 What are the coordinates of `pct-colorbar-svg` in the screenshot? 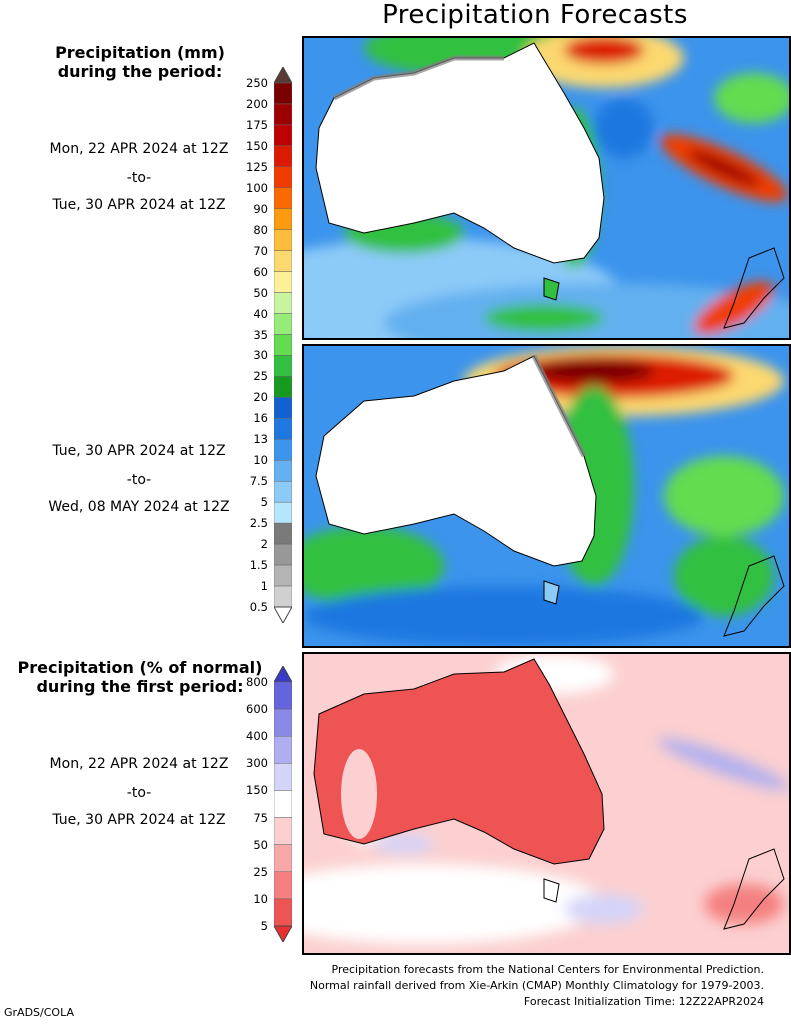 It's located at (283, 804).